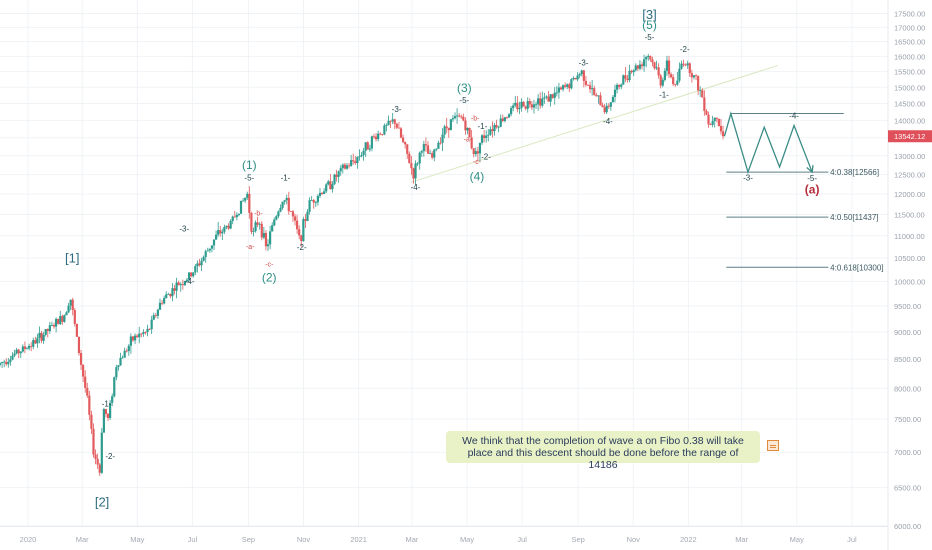 This screenshot has height=550, width=932. What do you see at coordinates (522, 539) in the screenshot?
I see `time-tick-label: Jul` at bounding box center [522, 539].